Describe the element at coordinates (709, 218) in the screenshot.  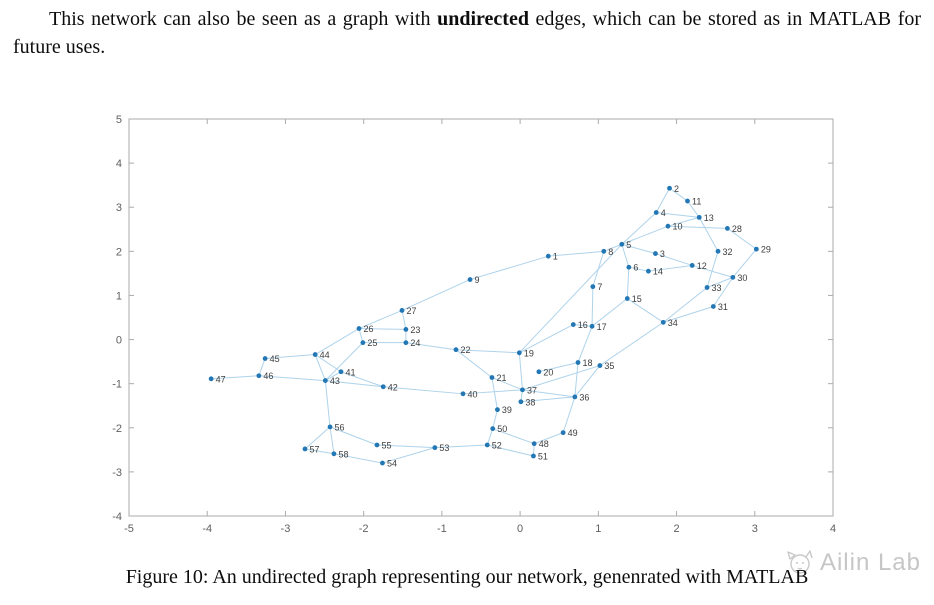
I see `graph-node-label: 13` at that location.